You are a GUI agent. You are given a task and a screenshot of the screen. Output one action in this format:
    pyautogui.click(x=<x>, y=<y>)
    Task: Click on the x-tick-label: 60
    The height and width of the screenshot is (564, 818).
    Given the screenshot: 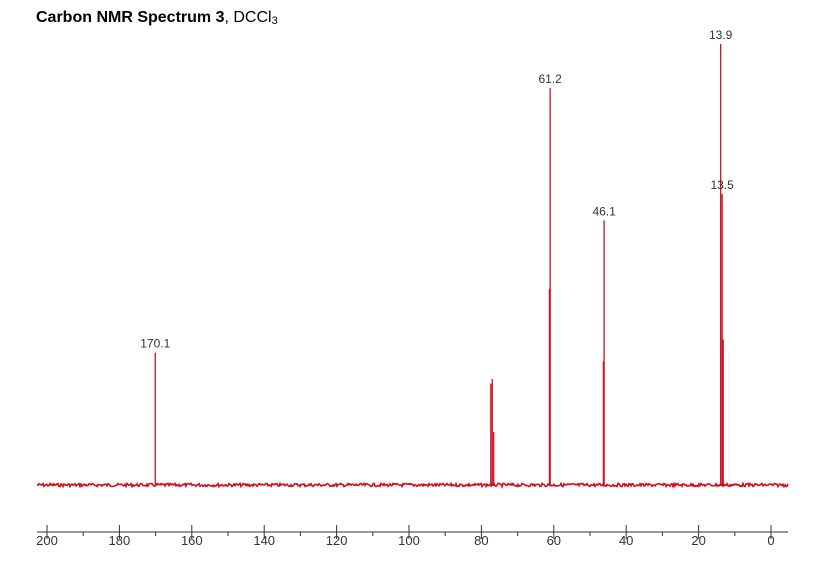 What is the action you would take?
    pyautogui.click(x=554, y=540)
    